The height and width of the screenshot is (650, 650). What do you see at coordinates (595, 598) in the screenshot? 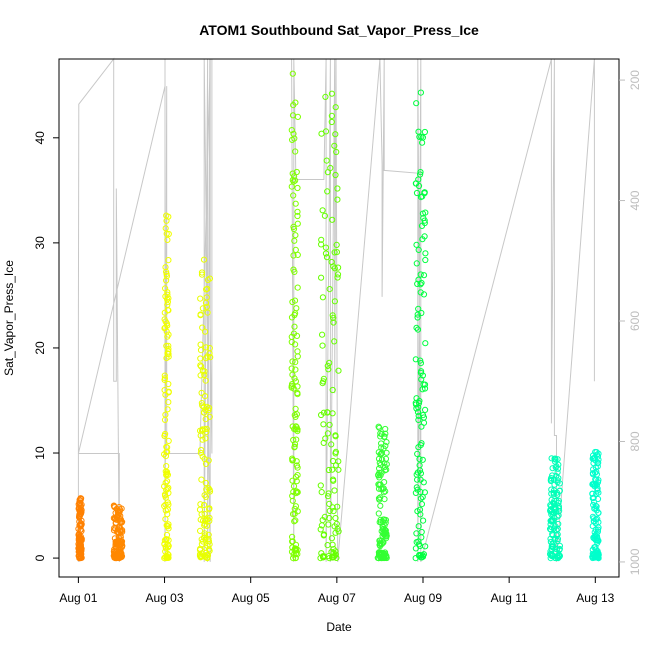
I see `x-tick-label: Aug 13` at bounding box center [595, 598].